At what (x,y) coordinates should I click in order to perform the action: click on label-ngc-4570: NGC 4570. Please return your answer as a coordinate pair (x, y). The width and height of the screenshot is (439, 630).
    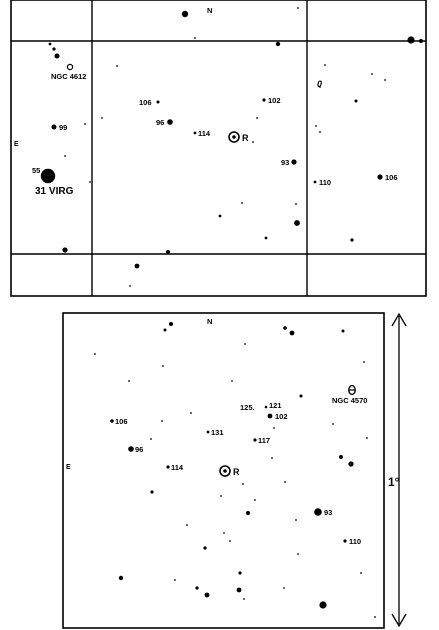
    Looking at the image, I should click on (349, 400).